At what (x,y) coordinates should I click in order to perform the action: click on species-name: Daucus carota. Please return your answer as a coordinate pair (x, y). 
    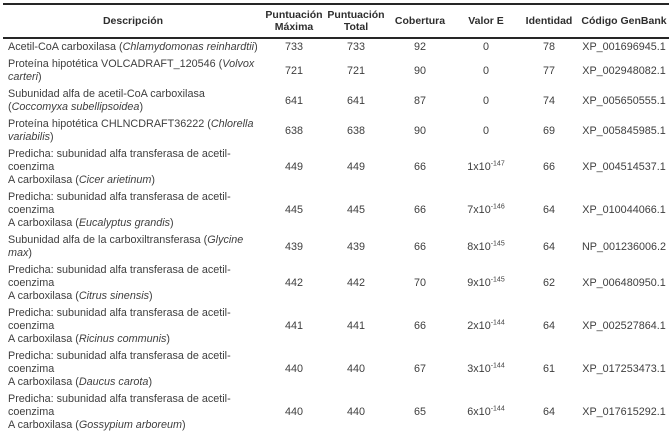
    Looking at the image, I should click on (113, 382).